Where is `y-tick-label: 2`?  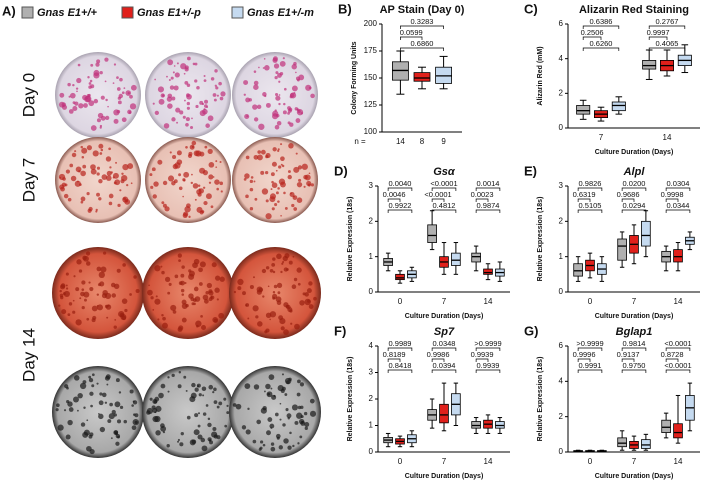
y-tick-label: 2 is located at coordinates (561, 92).